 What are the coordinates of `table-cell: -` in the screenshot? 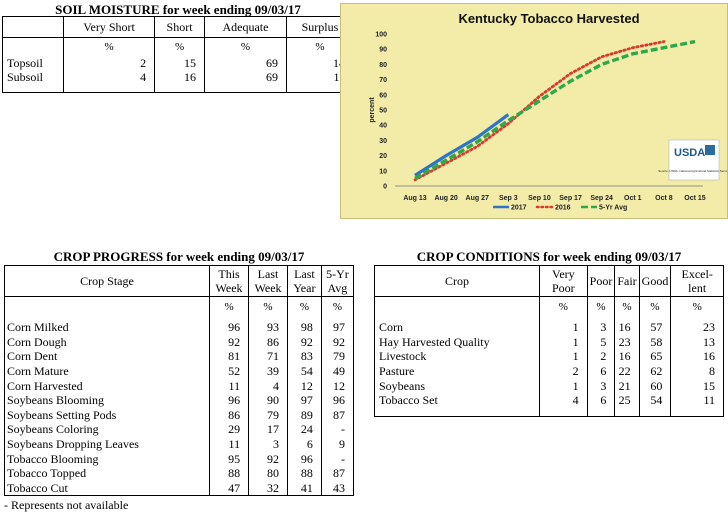 It's located at (338, 429).